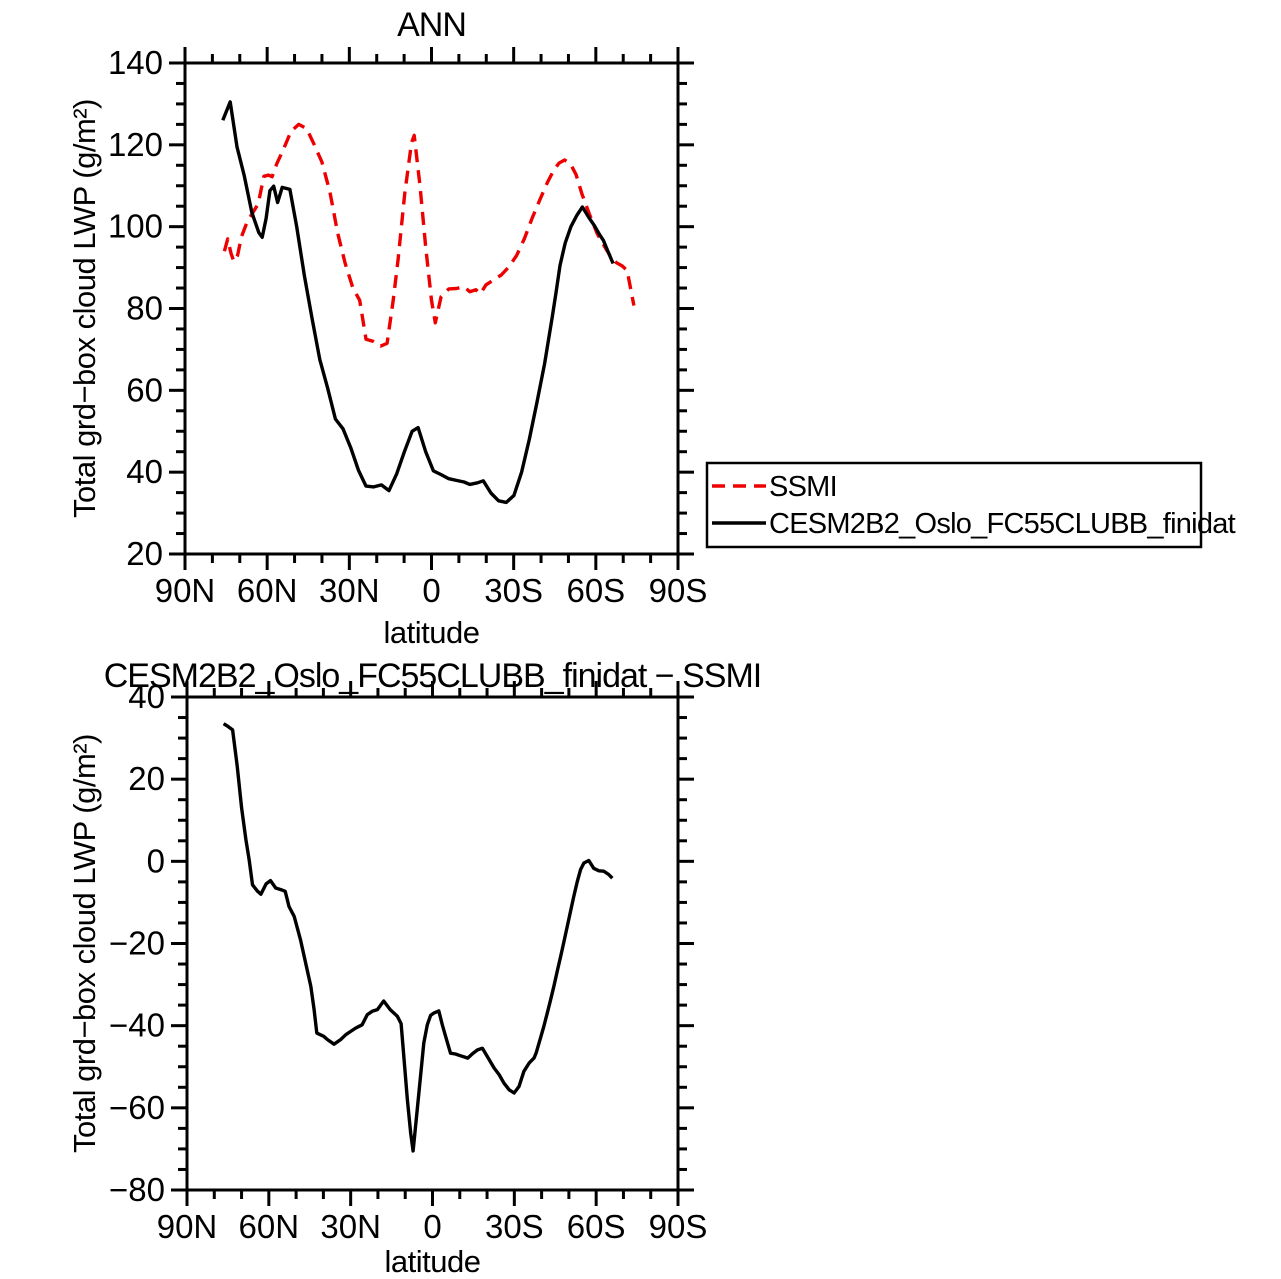 The height and width of the screenshot is (1279, 1281). What do you see at coordinates (135, 144) in the screenshot?
I see `y-tick-label: 120` at bounding box center [135, 144].